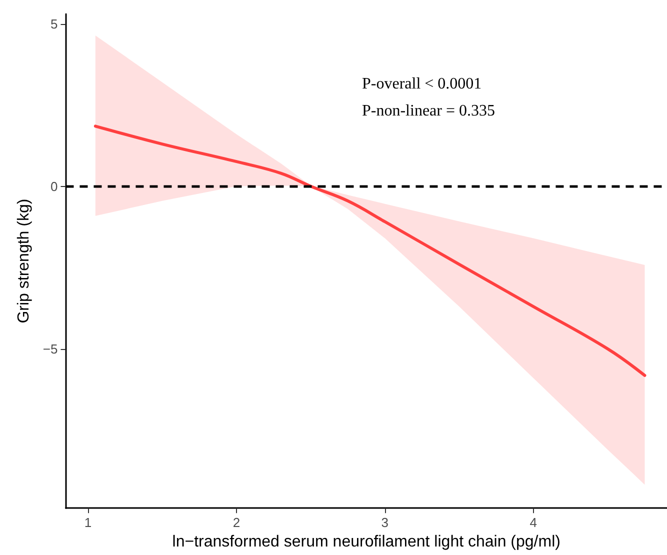 This screenshot has width=667, height=555. Describe the element at coordinates (50, 348) in the screenshot. I see `y-tick-label: −5` at that location.